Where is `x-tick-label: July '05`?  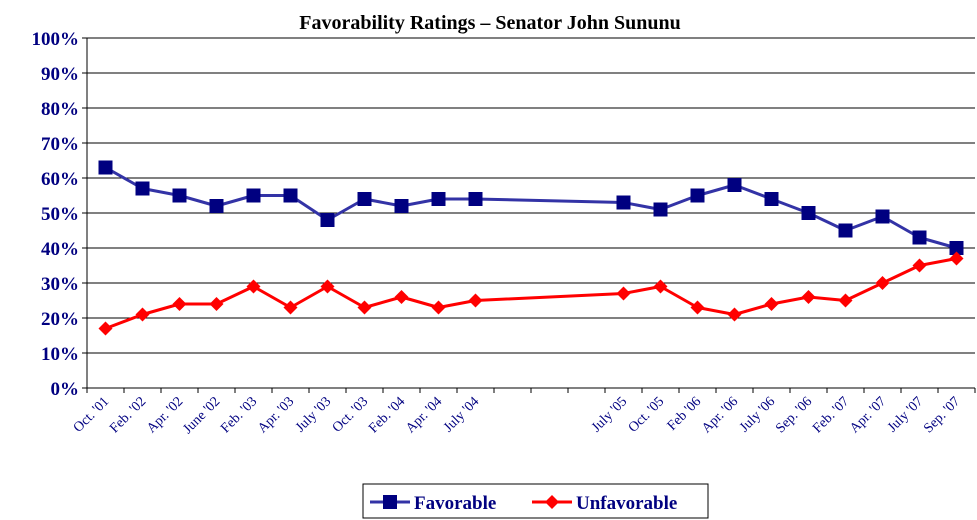 x-tick-label: July '05 is located at coordinates (609, 414).